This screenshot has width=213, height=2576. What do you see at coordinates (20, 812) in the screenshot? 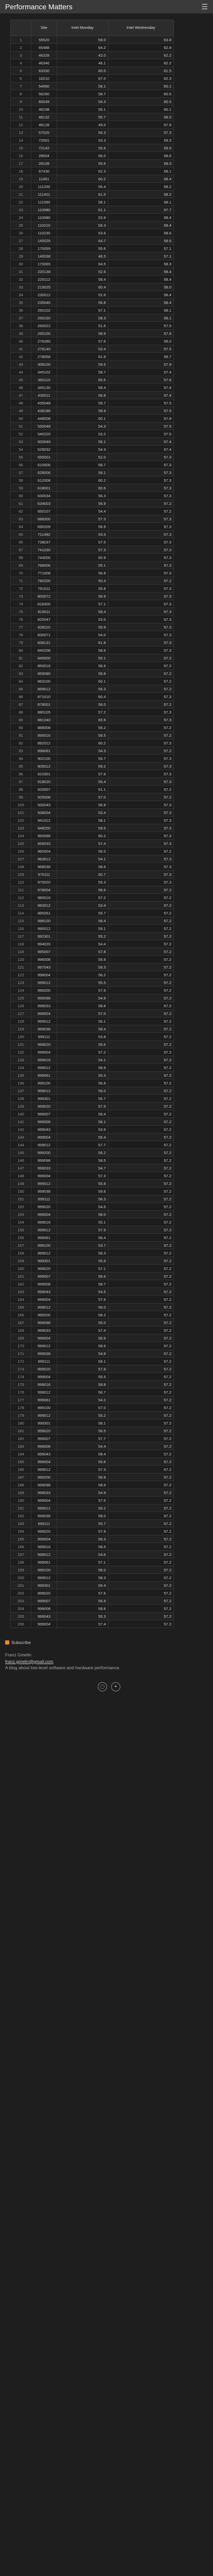
I see `row-rank: 101` at bounding box center [20, 812].